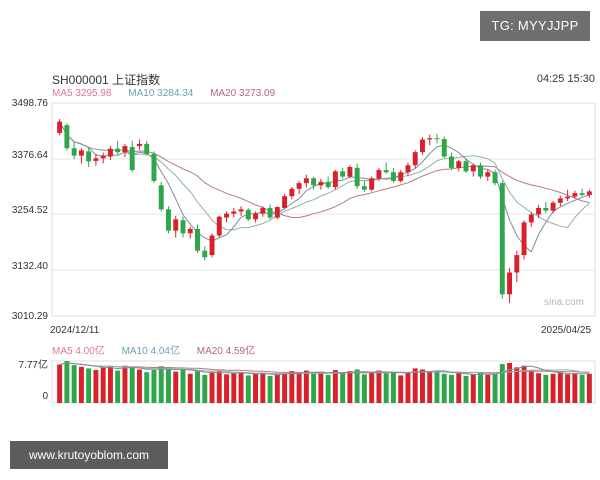  Describe the element at coordinates (29, 316) in the screenshot. I see `y-tick-label: 3010.29` at that location.